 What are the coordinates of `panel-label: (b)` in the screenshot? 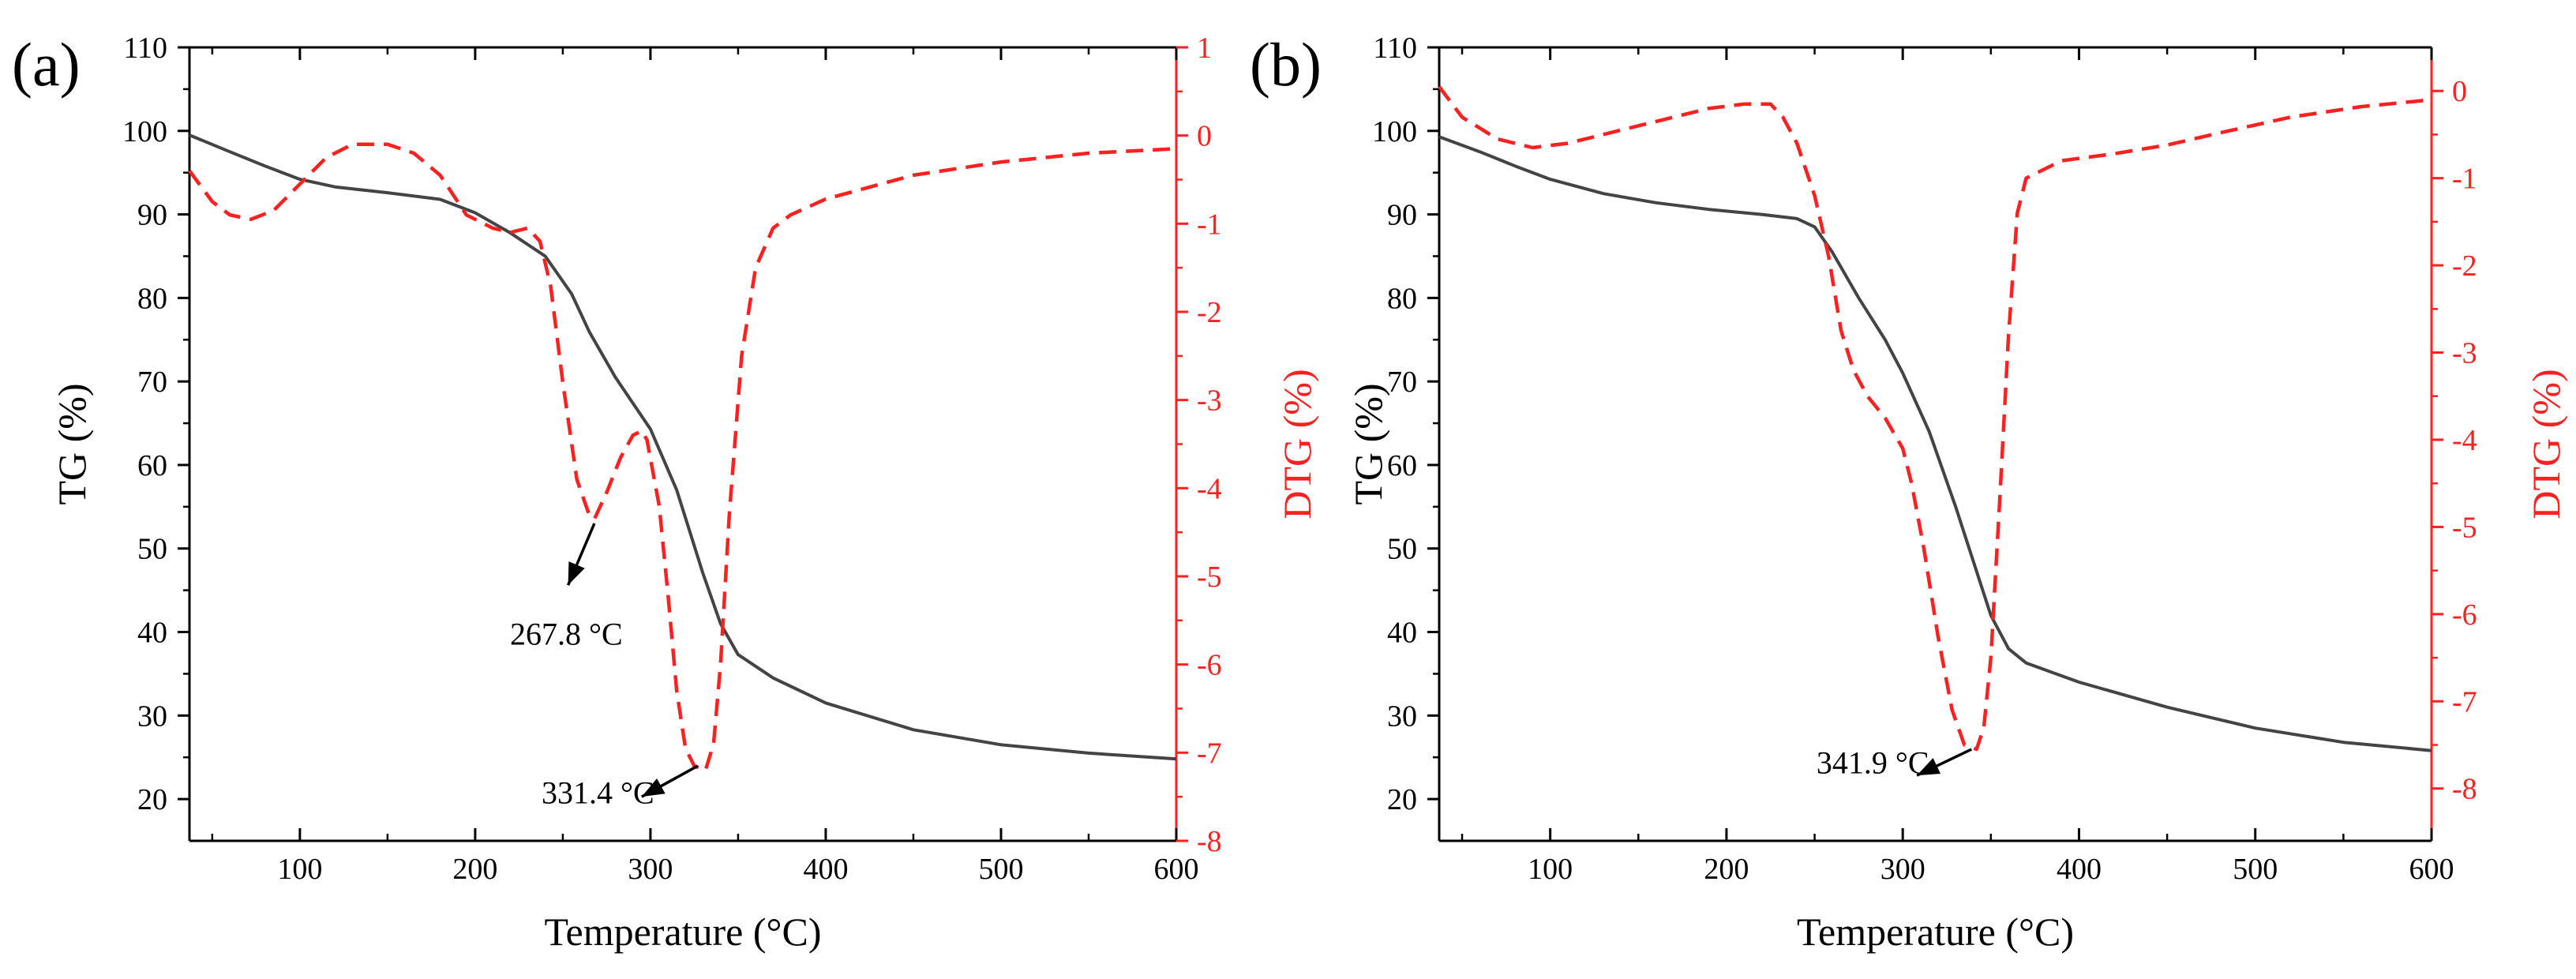 It's located at (1286, 64).